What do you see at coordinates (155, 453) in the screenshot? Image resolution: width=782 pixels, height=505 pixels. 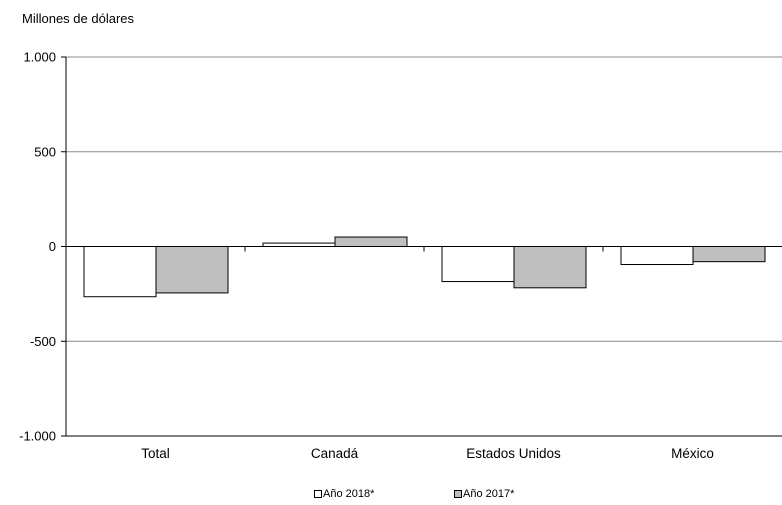 I see `x-tick-label: Total` at bounding box center [155, 453].